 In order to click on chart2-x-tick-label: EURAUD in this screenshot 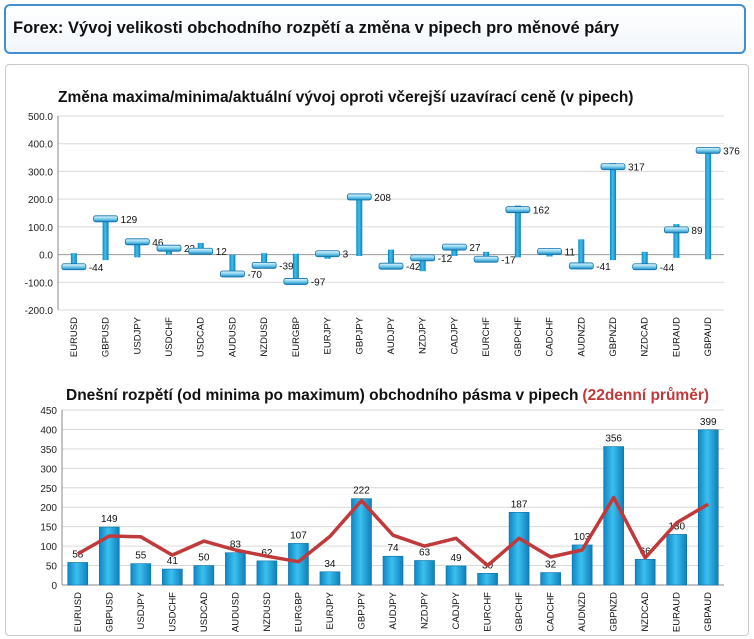, I will do `click(677, 612)`.